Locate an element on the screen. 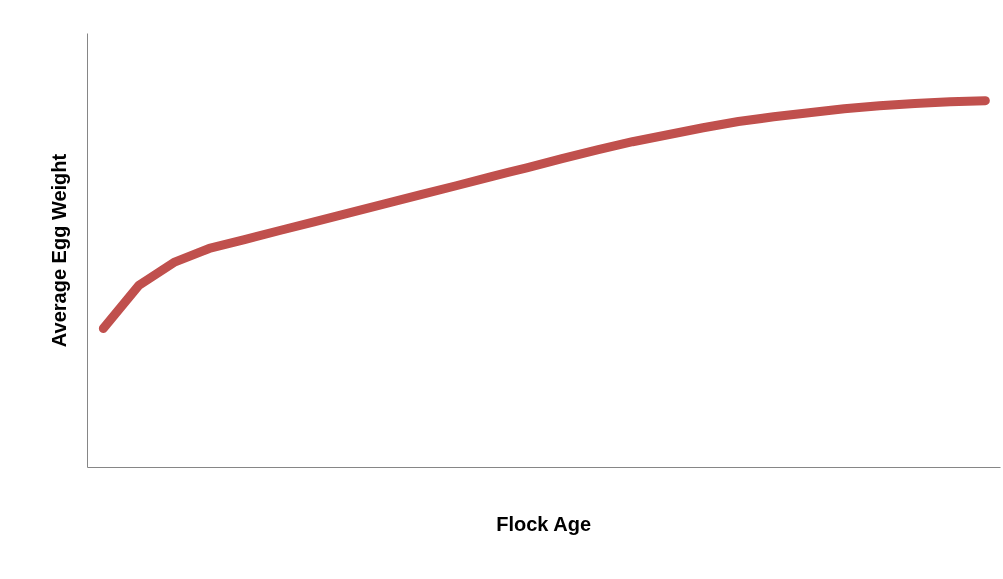 The width and height of the screenshot is (1003, 579). x-axis-title: Flock Age is located at coordinates (544, 523).